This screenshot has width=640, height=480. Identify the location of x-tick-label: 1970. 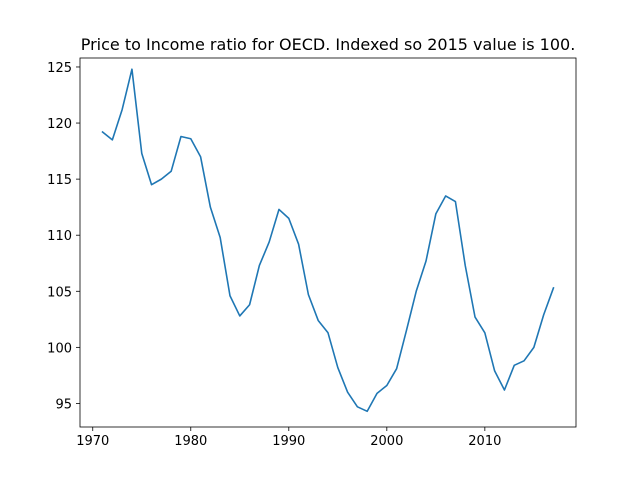
(92, 441).